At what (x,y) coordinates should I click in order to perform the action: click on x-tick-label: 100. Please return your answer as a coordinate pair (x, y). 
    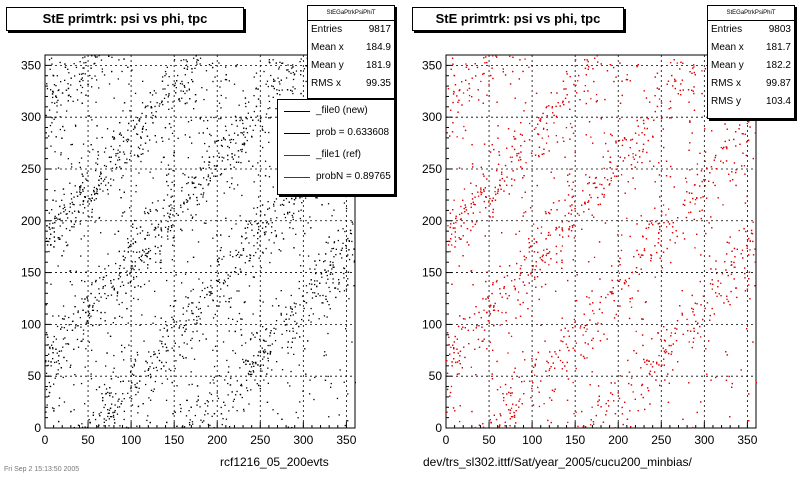
    Looking at the image, I should click on (131, 440).